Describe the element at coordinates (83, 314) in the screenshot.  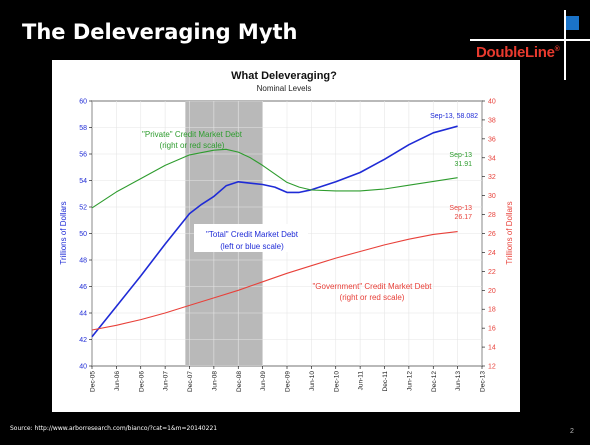
I see `left-tick-label: 44` at that location.